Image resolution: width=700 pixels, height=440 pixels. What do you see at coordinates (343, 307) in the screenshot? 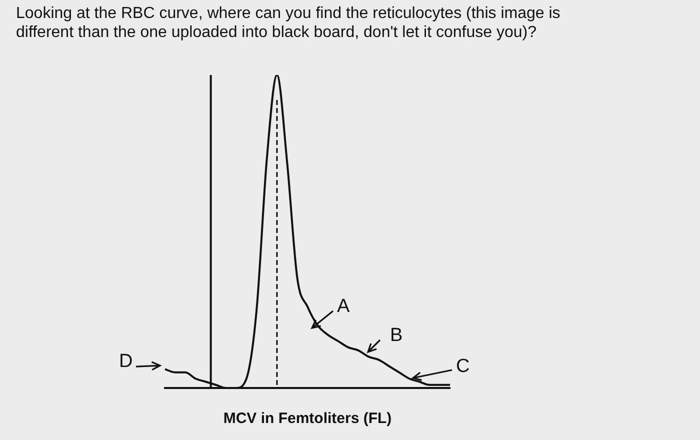
I see `annotation: A` at bounding box center [343, 307].